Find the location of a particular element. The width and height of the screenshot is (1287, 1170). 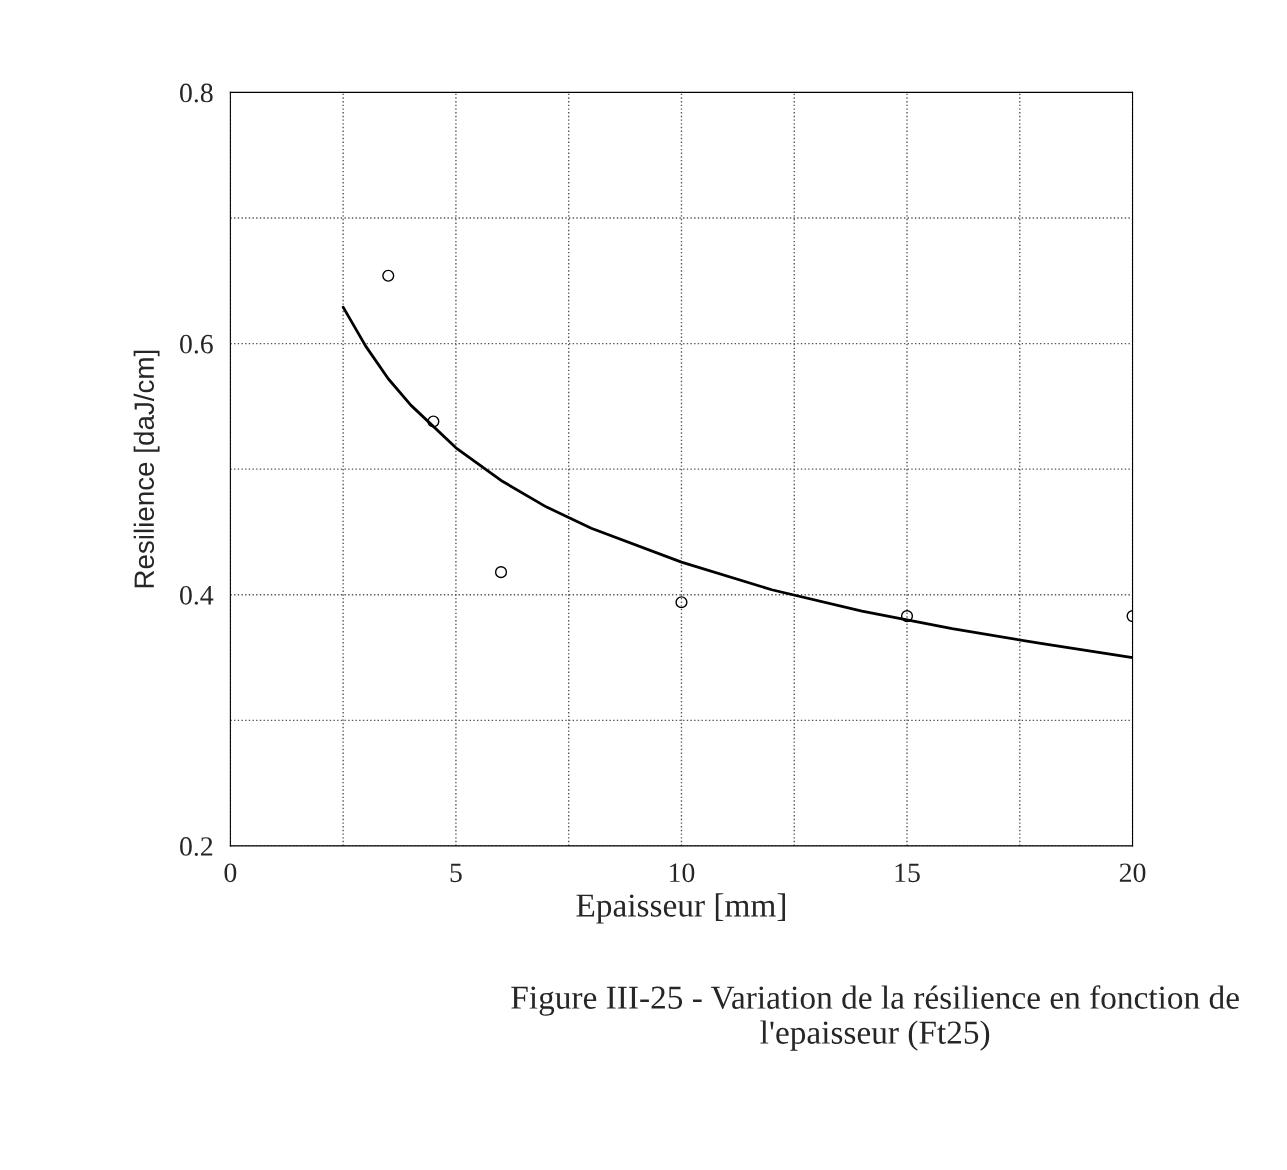

text: Figure III-25 - Variation de la résilience en fonction de l'epaisseur (Ft25) is located at coordinates (875, 1018).